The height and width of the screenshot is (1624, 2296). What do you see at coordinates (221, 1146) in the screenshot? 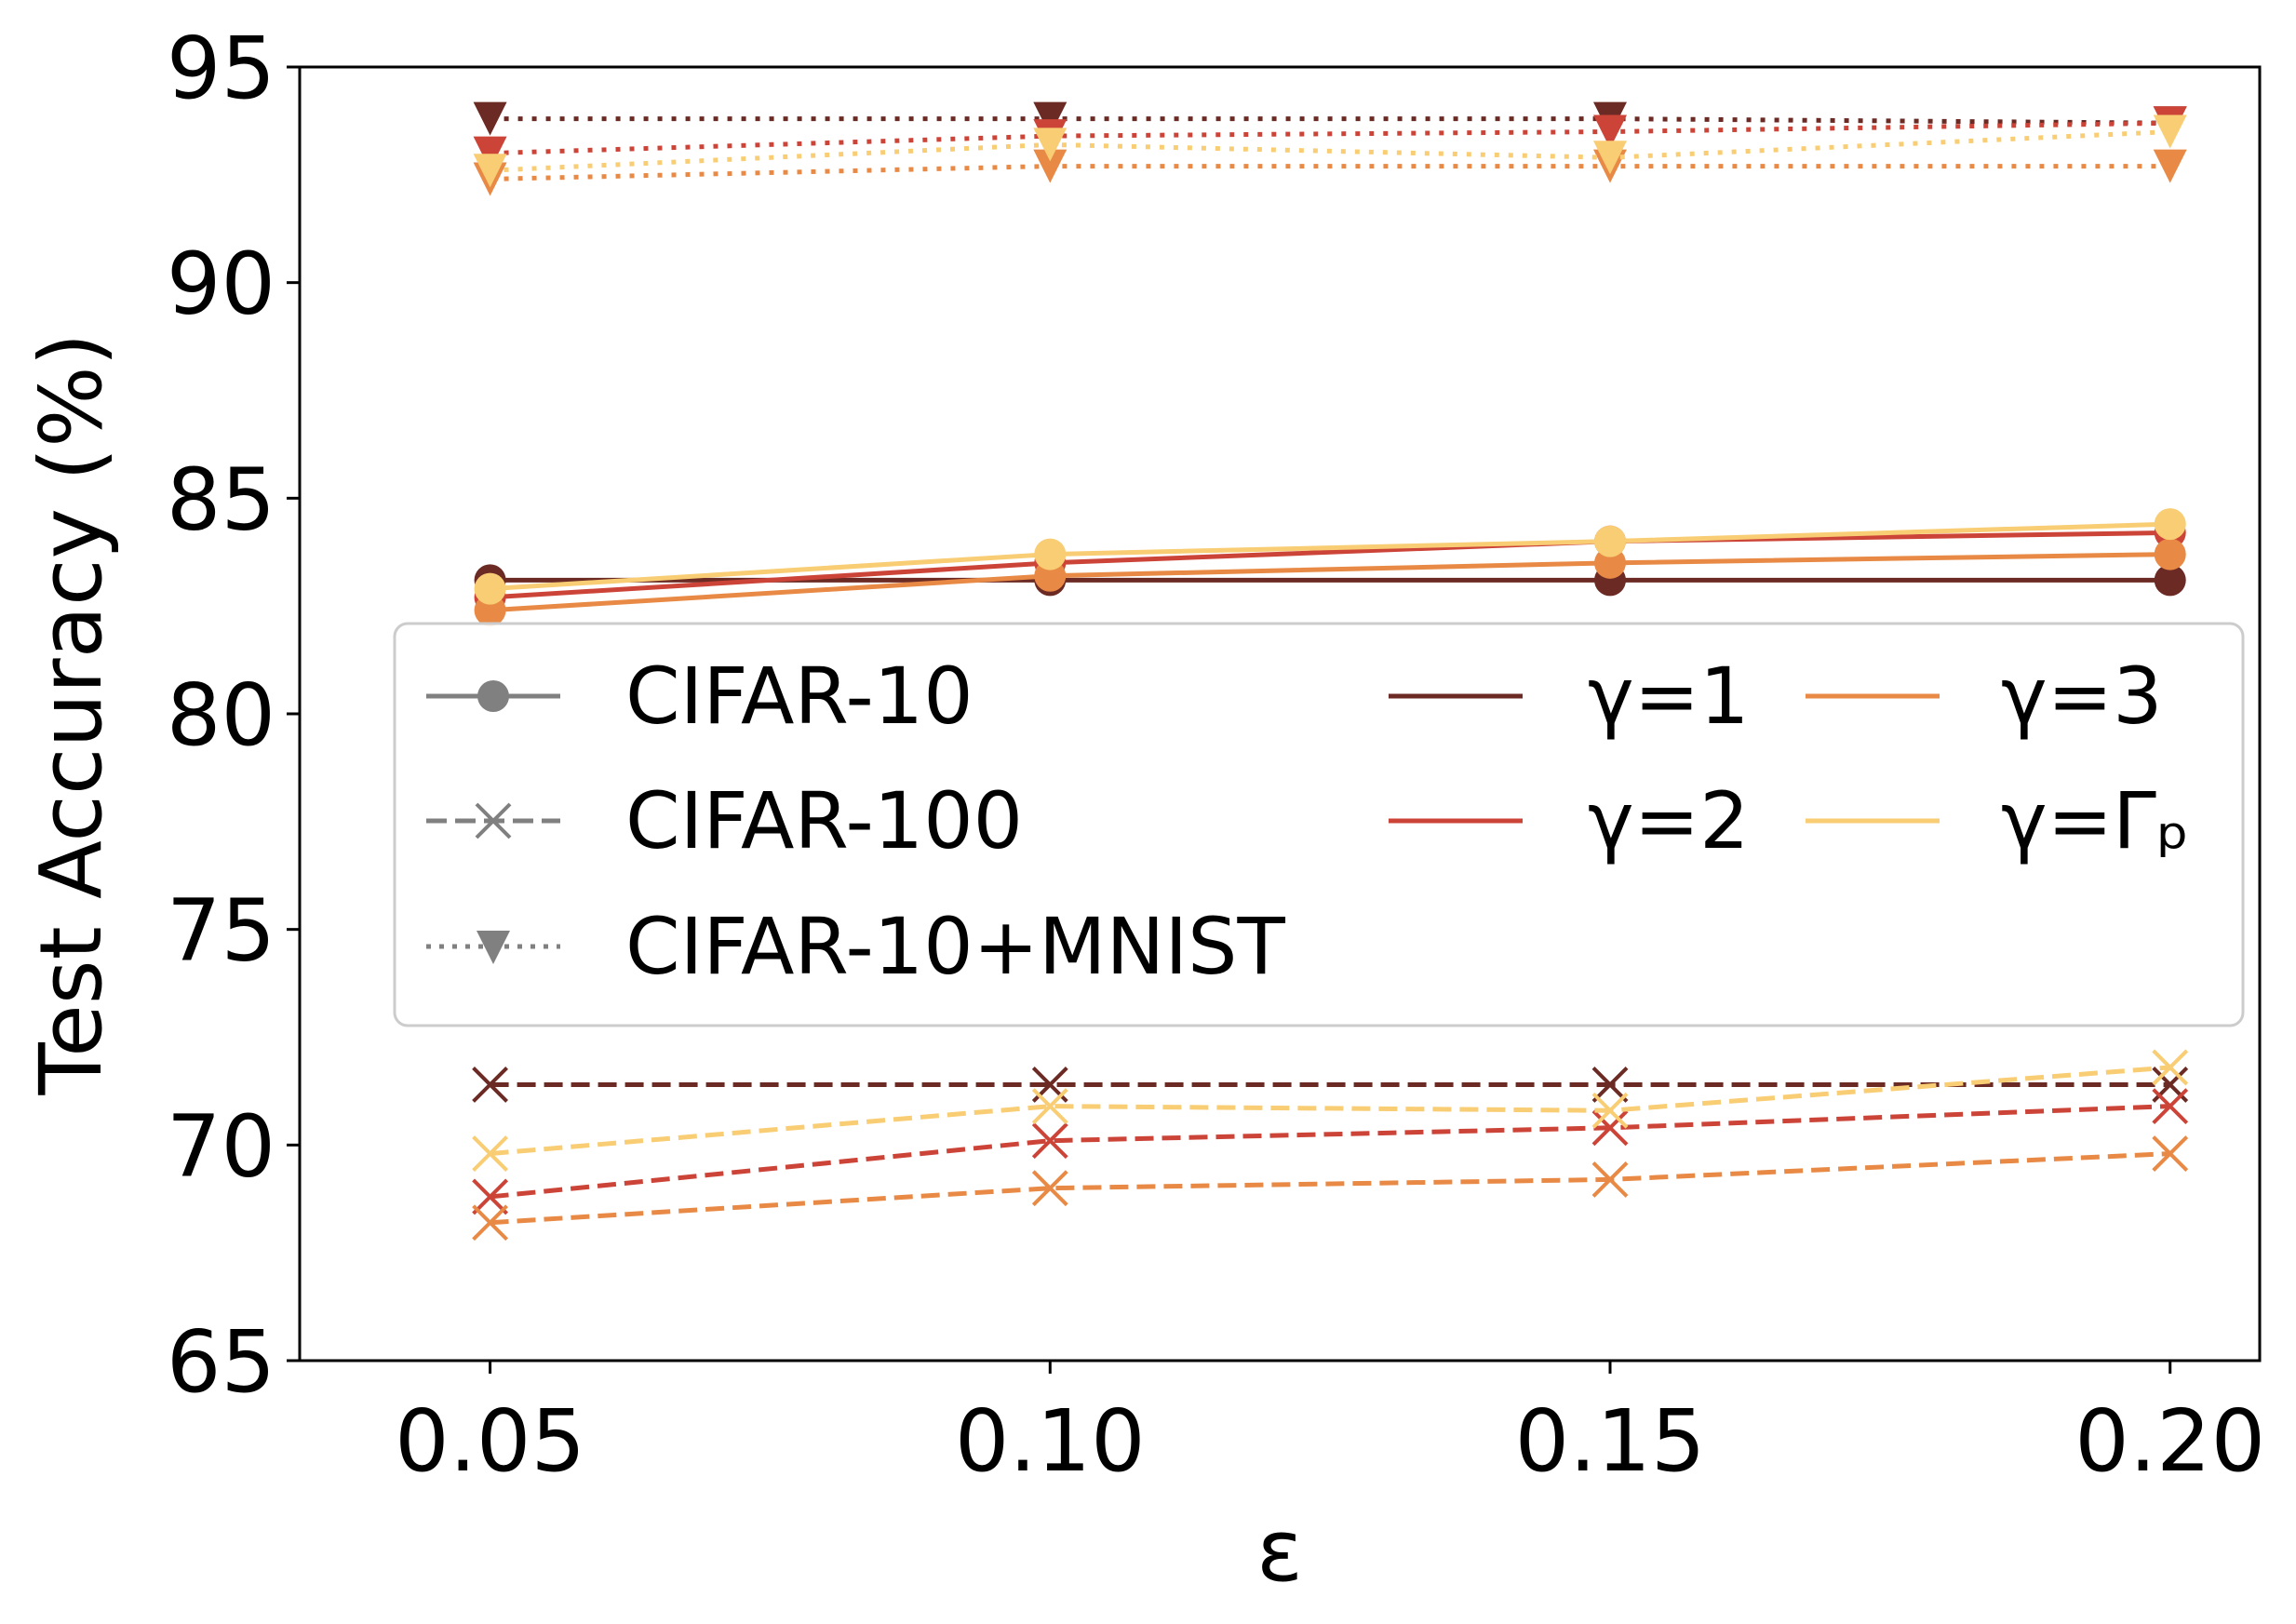
I see `y-tick-label: 70` at bounding box center [221, 1146].